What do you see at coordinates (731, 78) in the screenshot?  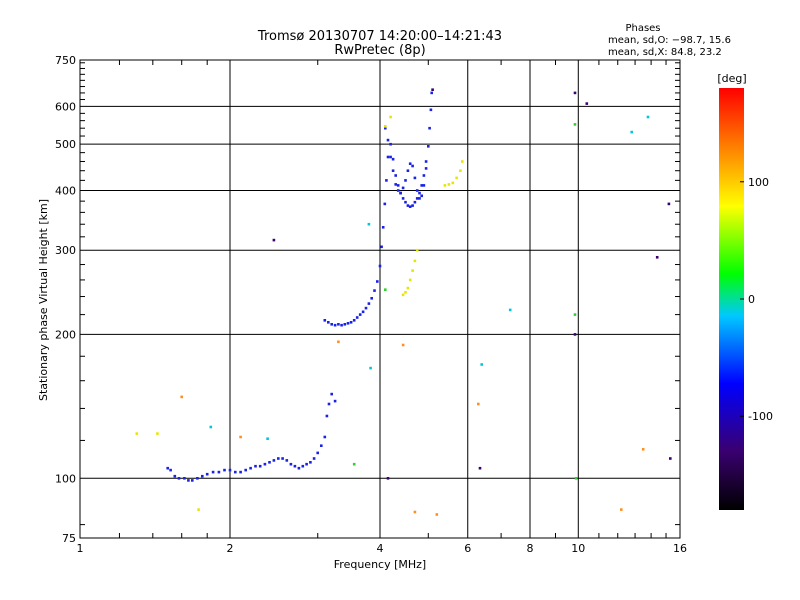 I see `colorbar-label: [deg]` at bounding box center [731, 78].